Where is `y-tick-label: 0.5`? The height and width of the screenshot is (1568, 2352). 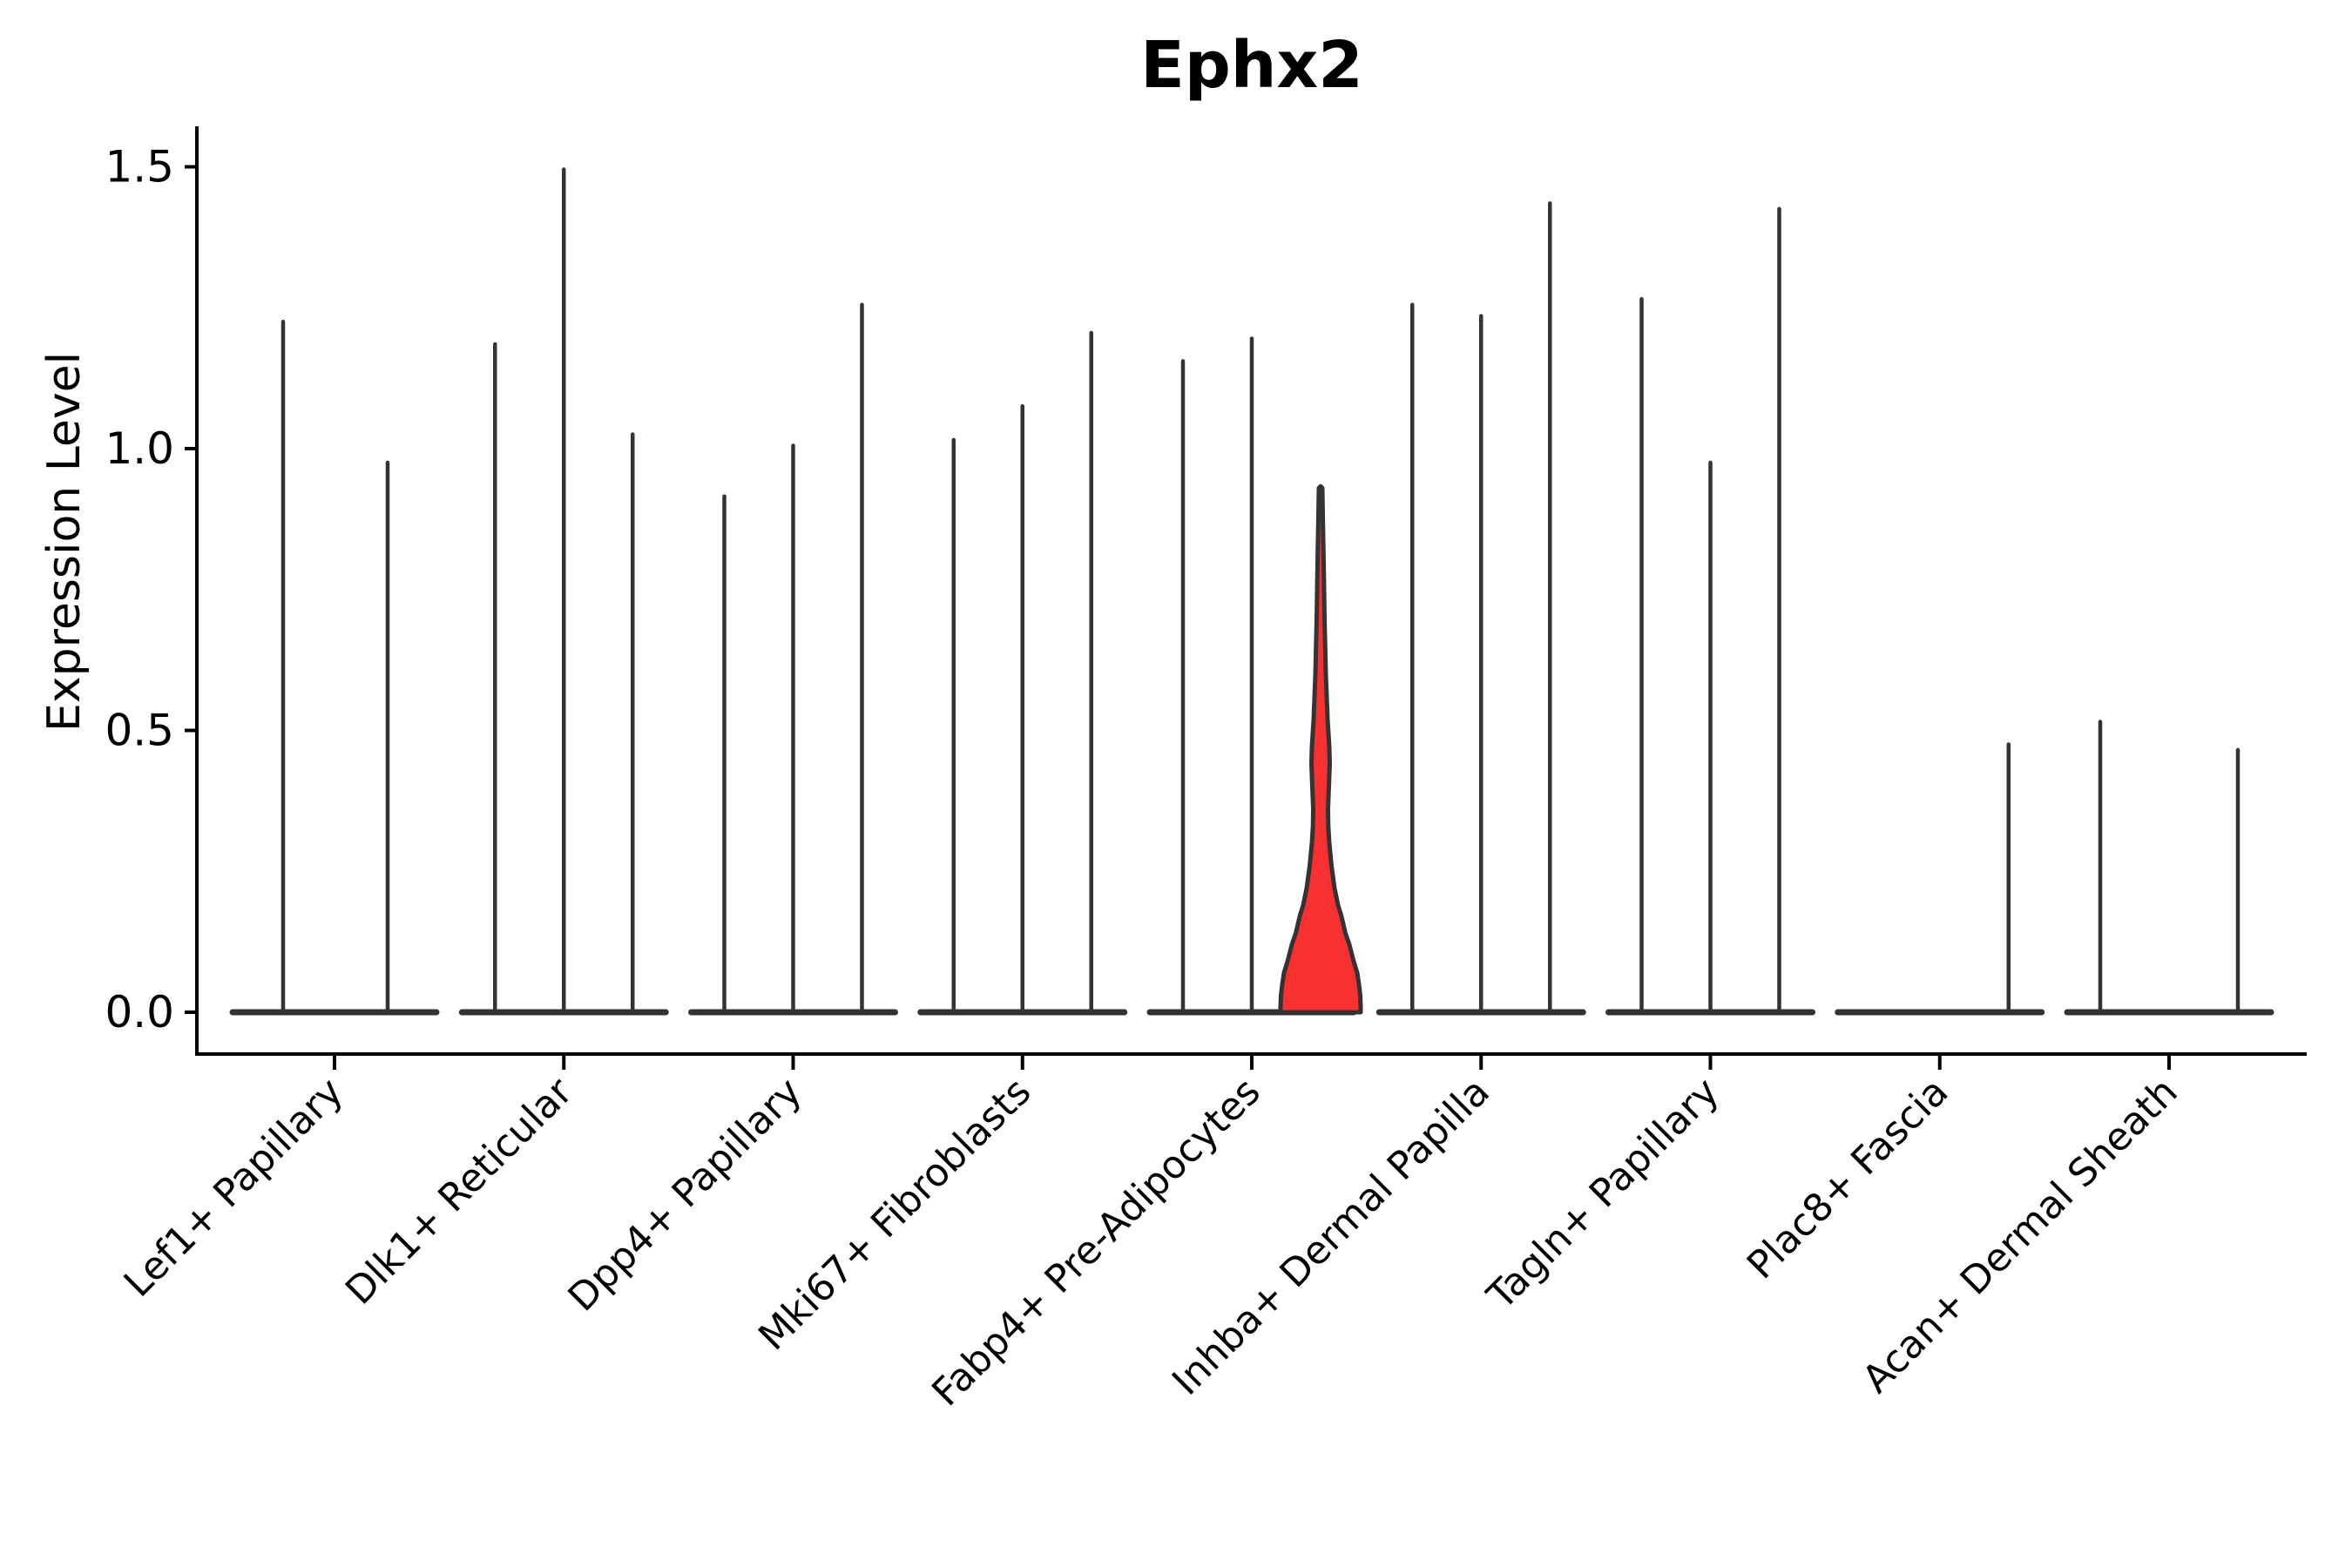 y-tick-label: 0.5 is located at coordinates (139, 731).